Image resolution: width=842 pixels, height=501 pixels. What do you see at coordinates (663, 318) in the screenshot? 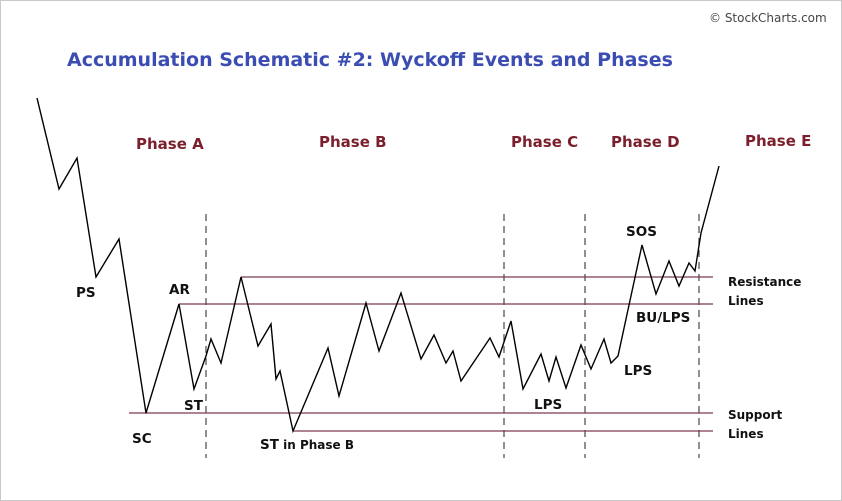
I see `event-bu-lps-label: BU/LPS` at bounding box center [663, 318].